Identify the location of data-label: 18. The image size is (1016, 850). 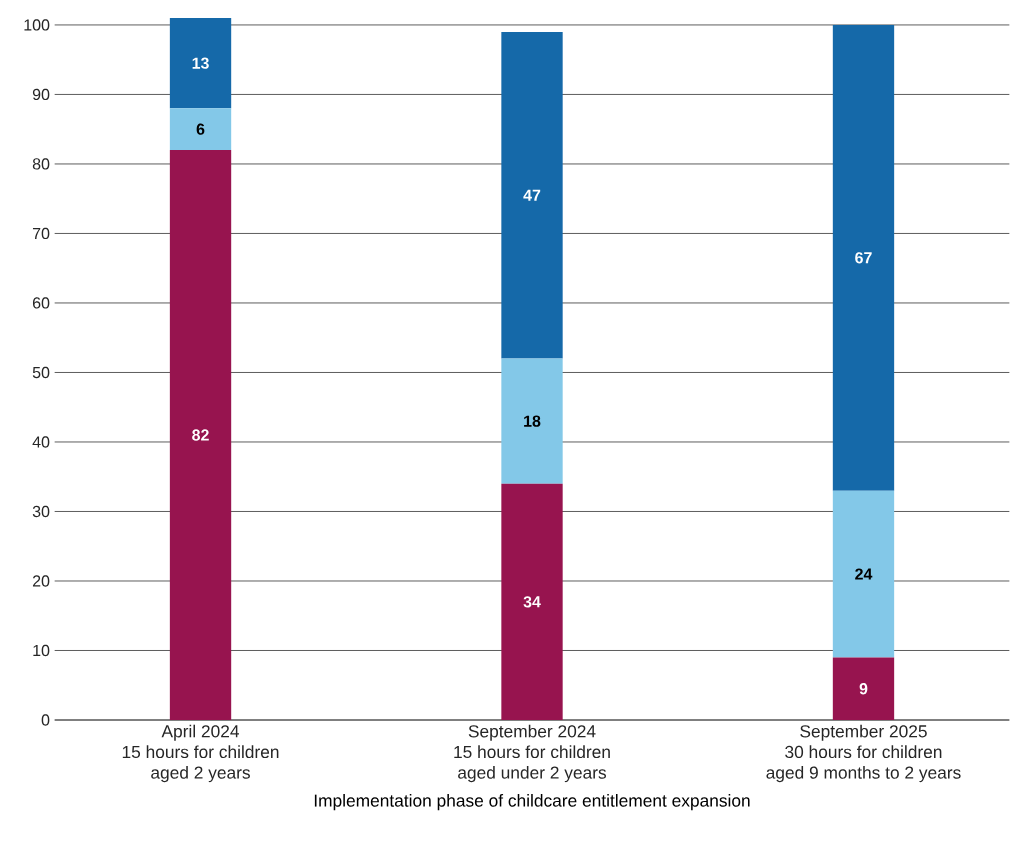
(532, 421).